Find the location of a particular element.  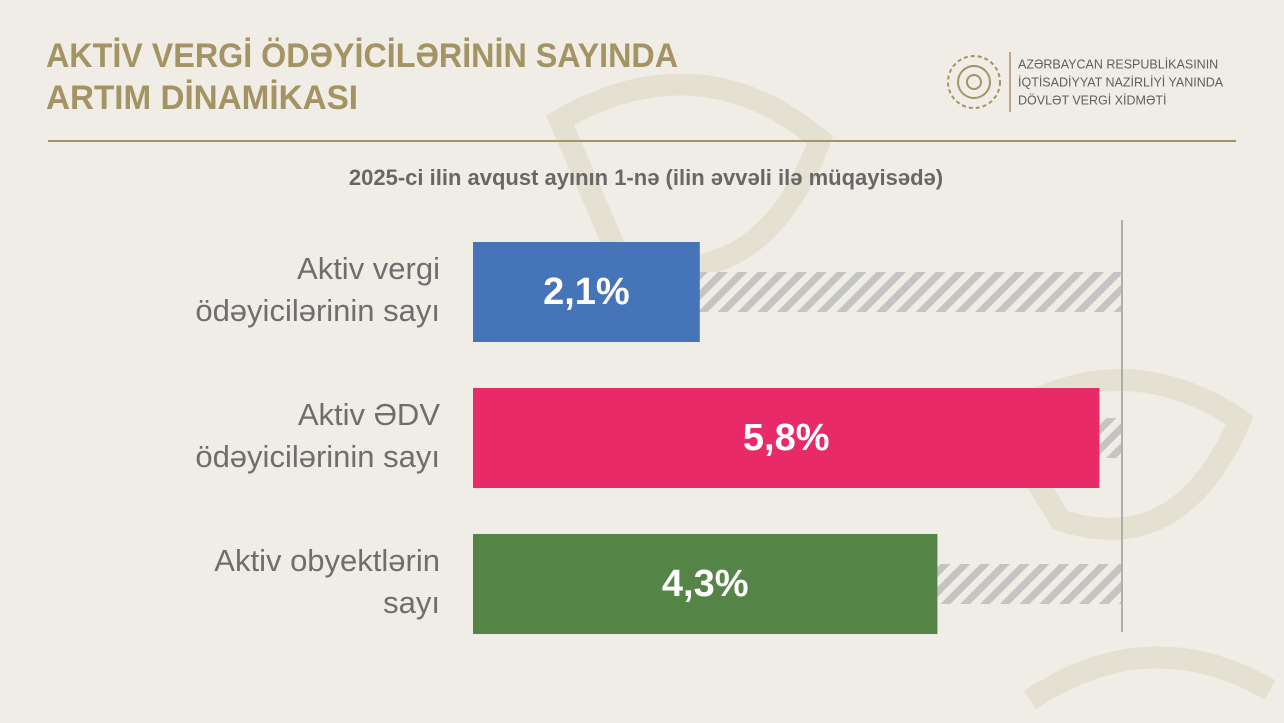

value-label: 2,1% is located at coordinates (586, 292).